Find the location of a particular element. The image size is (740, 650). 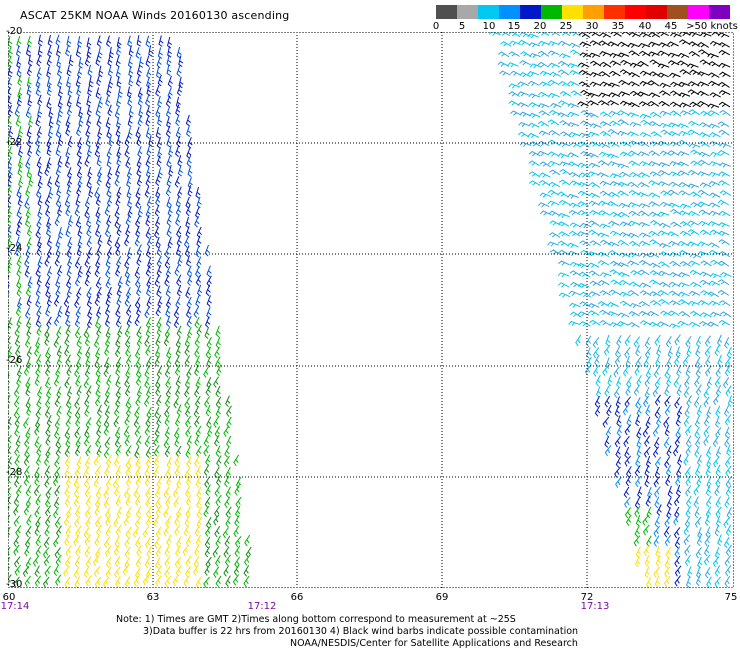

wind-speed-legend: 0 5 10 15 20 25 30 35 40 45 >50 knots is located at coordinates (585, 20).